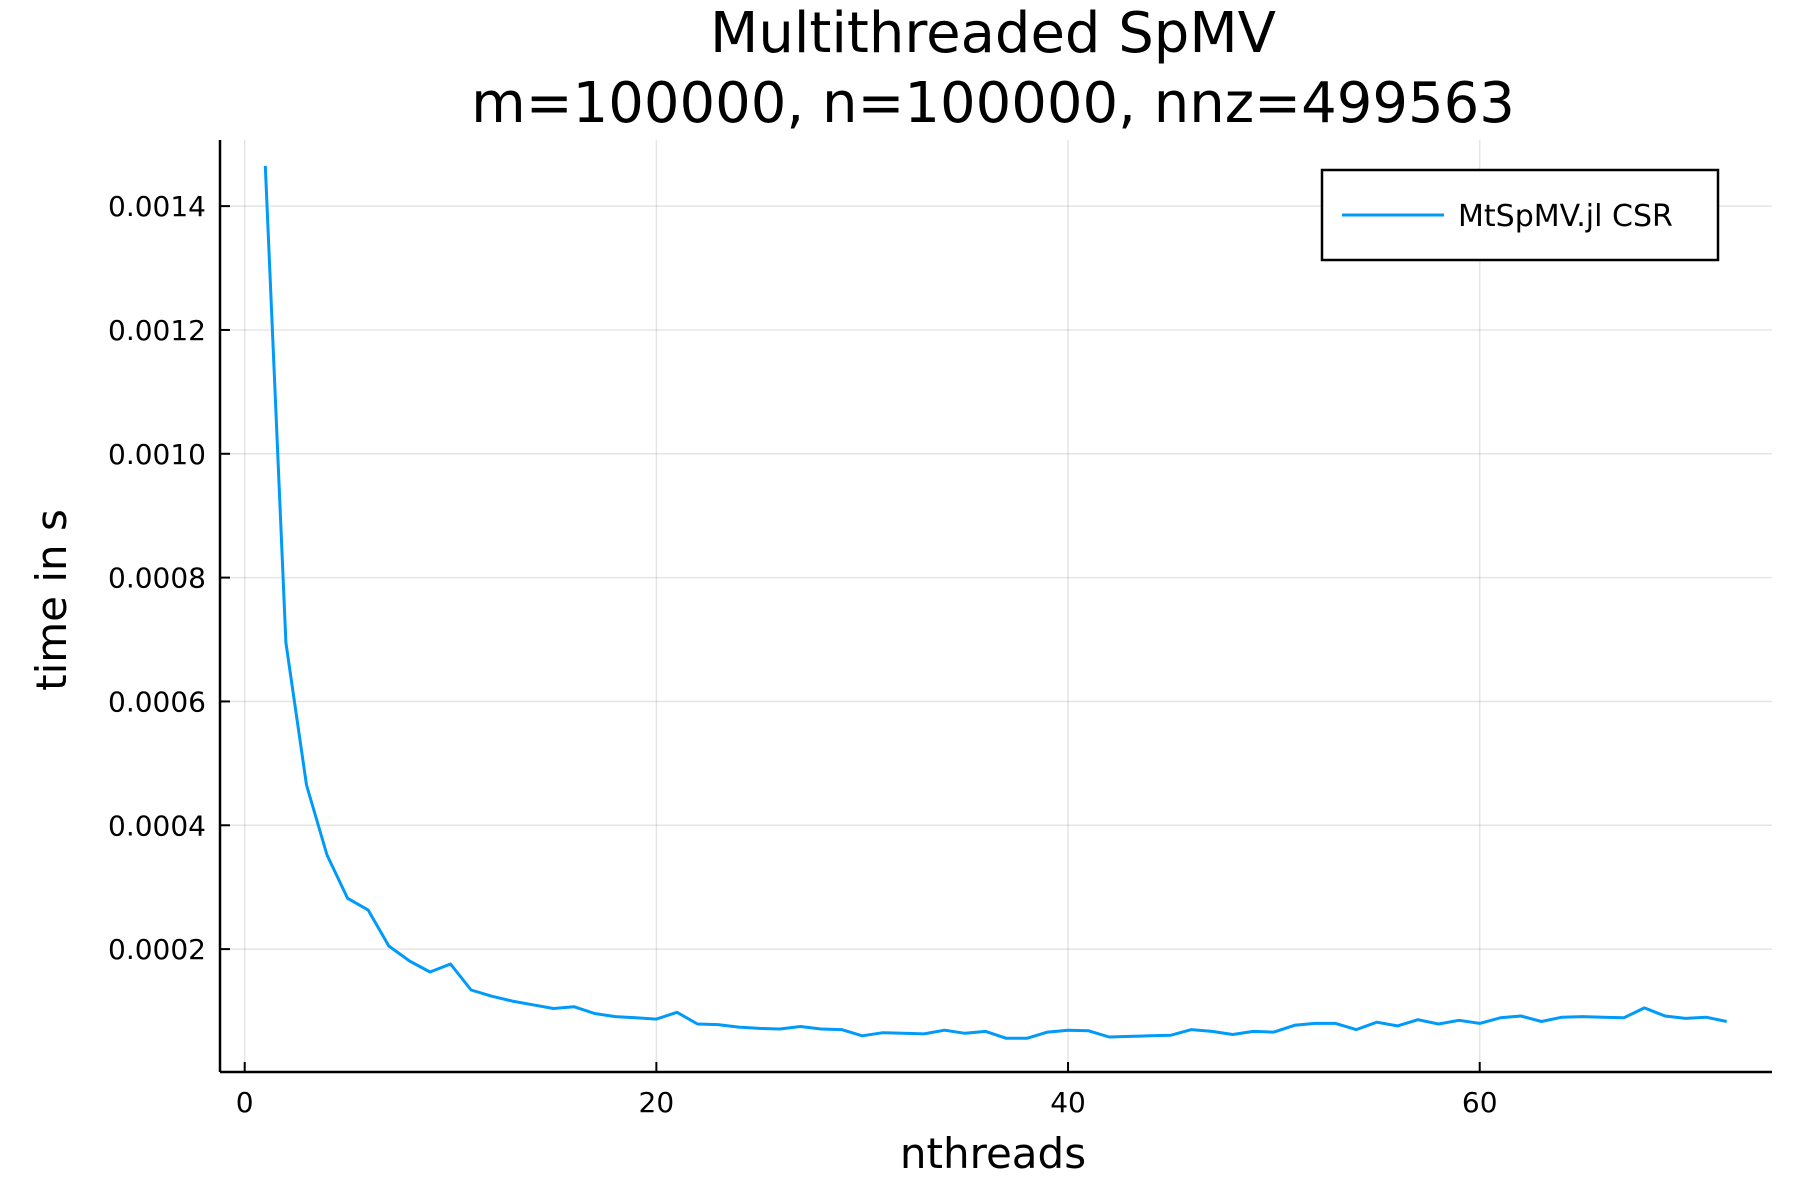 Image resolution: width=1800 pixels, height=1200 pixels. What do you see at coordinates (1480, 1102) in the screenshot?
I see `x-tick-label: 60` at bounding box center [1480, 1102].